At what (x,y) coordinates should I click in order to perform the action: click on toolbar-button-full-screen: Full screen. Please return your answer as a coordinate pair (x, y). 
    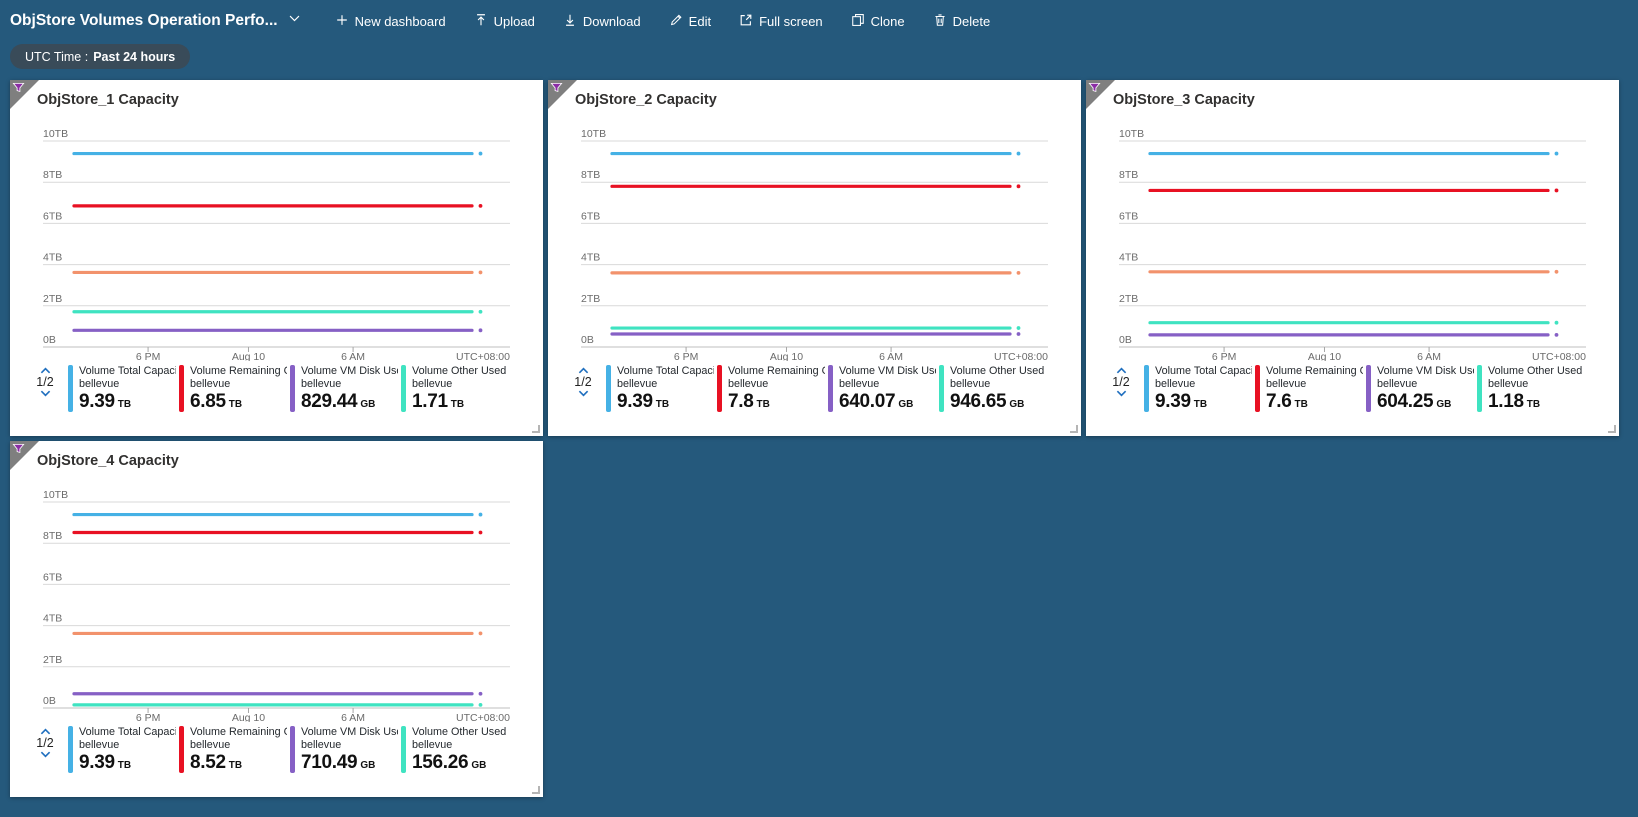
    Looking at the image, I should click on (781, 21).